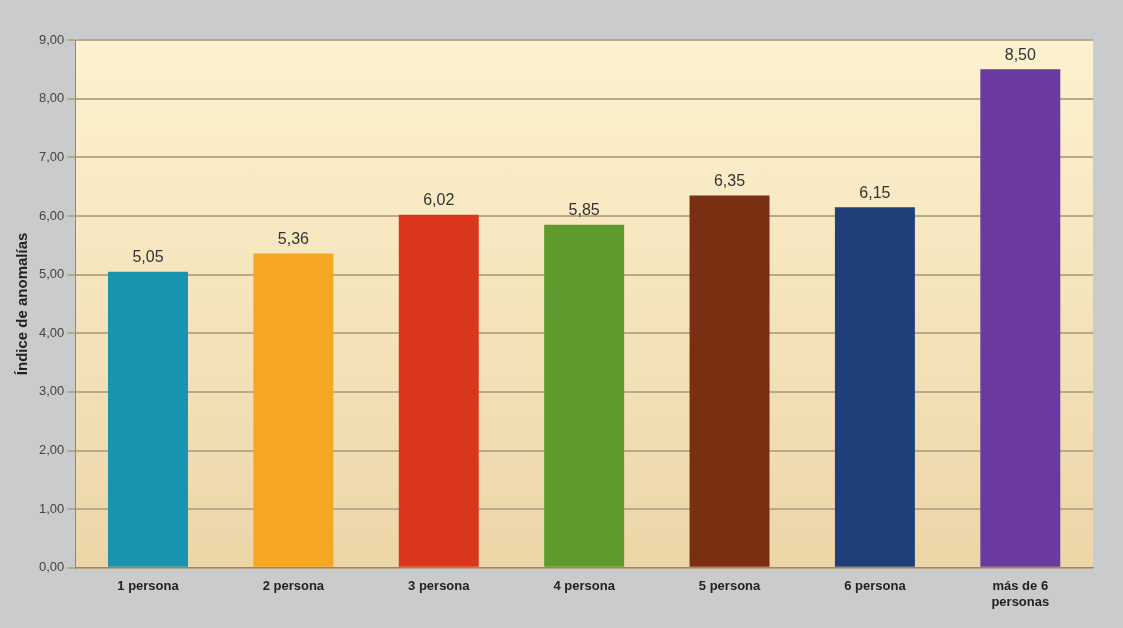 This screenshot has height=628, width=1123. What do you see at coordinates (51, 450) in the screenshot?
I see `y-tick-label: 2,00` at bounding box center [51, 450].